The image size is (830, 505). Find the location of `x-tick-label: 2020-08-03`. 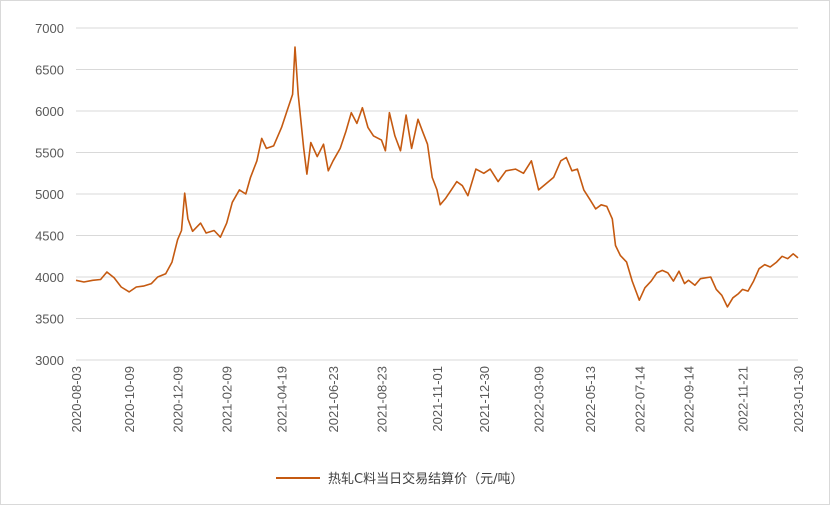

x-tick-label: 2020-08-03 is located at coordinates (76, 399).